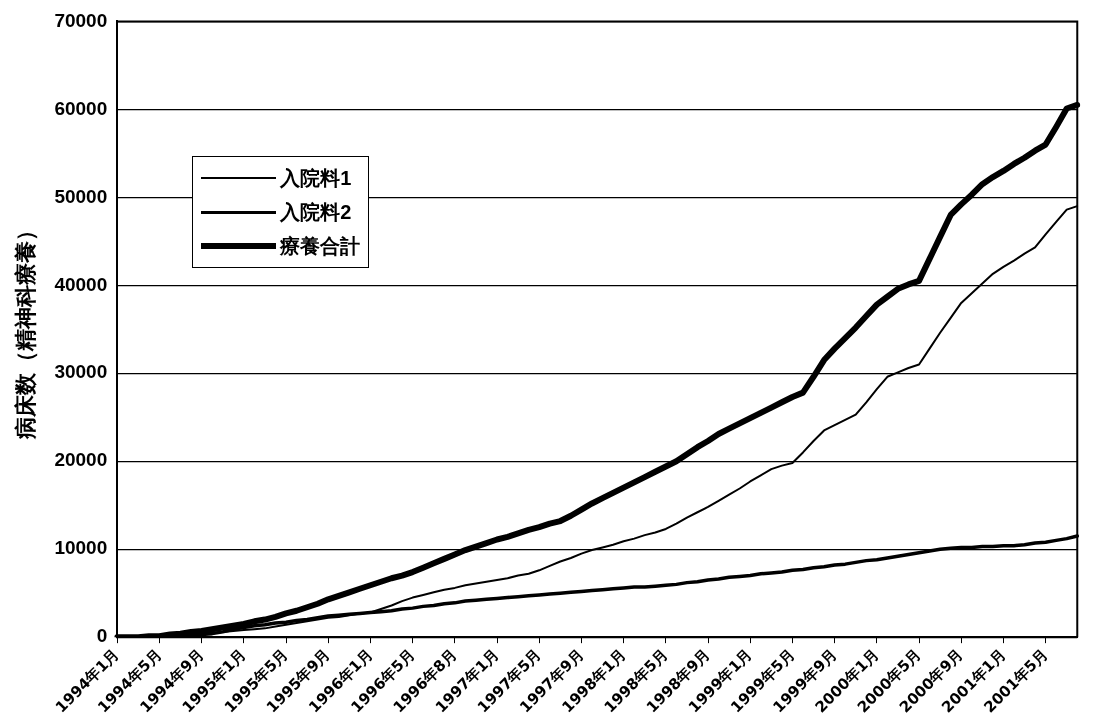 This screenshot has height=720, width=1093. I want to click on y-axis-title: 病床数（精神科療養）, so click(25, 330).